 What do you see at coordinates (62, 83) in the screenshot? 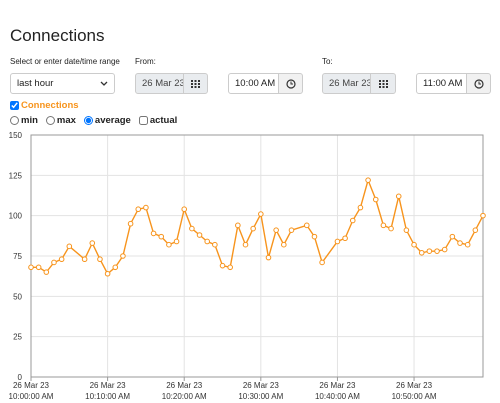
I see `range-select: last hour` at bounding box center [62, 83].